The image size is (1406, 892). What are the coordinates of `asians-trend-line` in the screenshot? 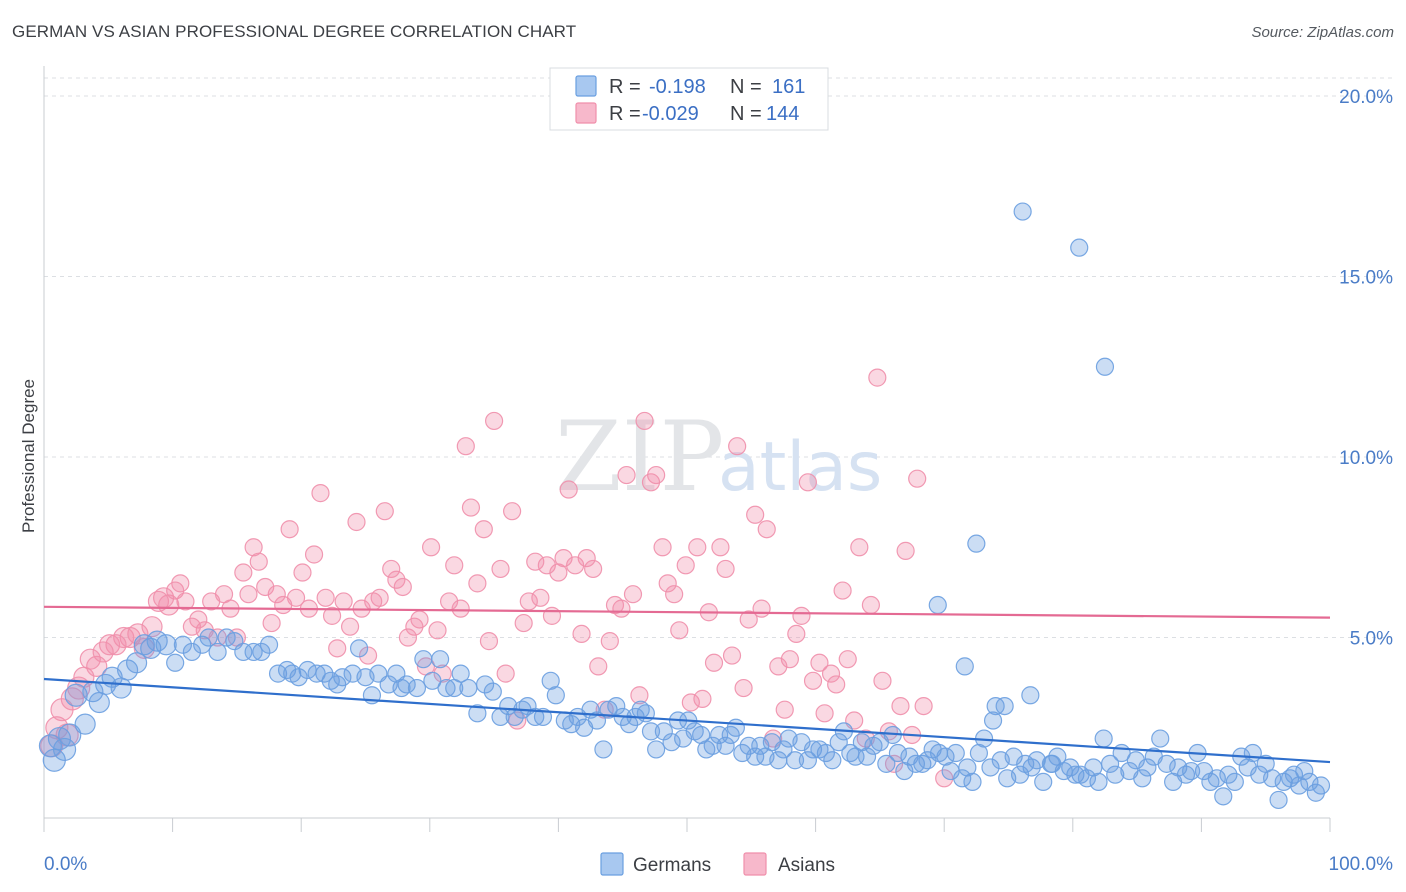 It's located at (687, 612).